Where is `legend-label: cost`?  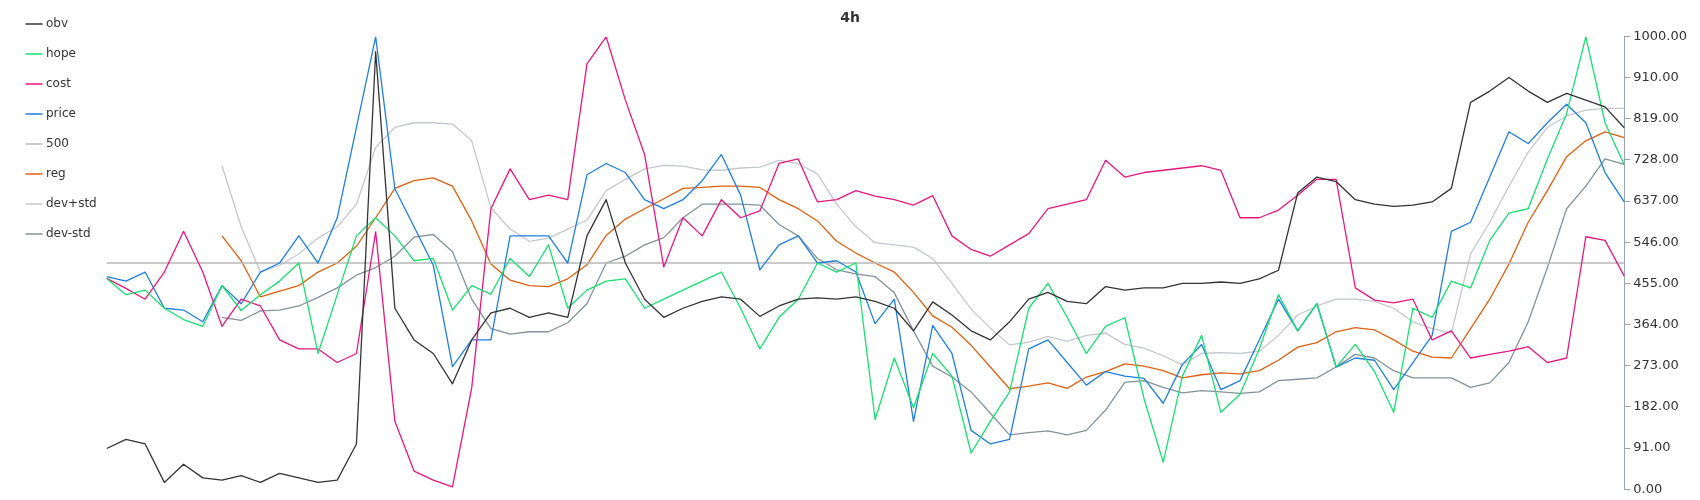 legend-label: cost is located at coordinates (59, 83).